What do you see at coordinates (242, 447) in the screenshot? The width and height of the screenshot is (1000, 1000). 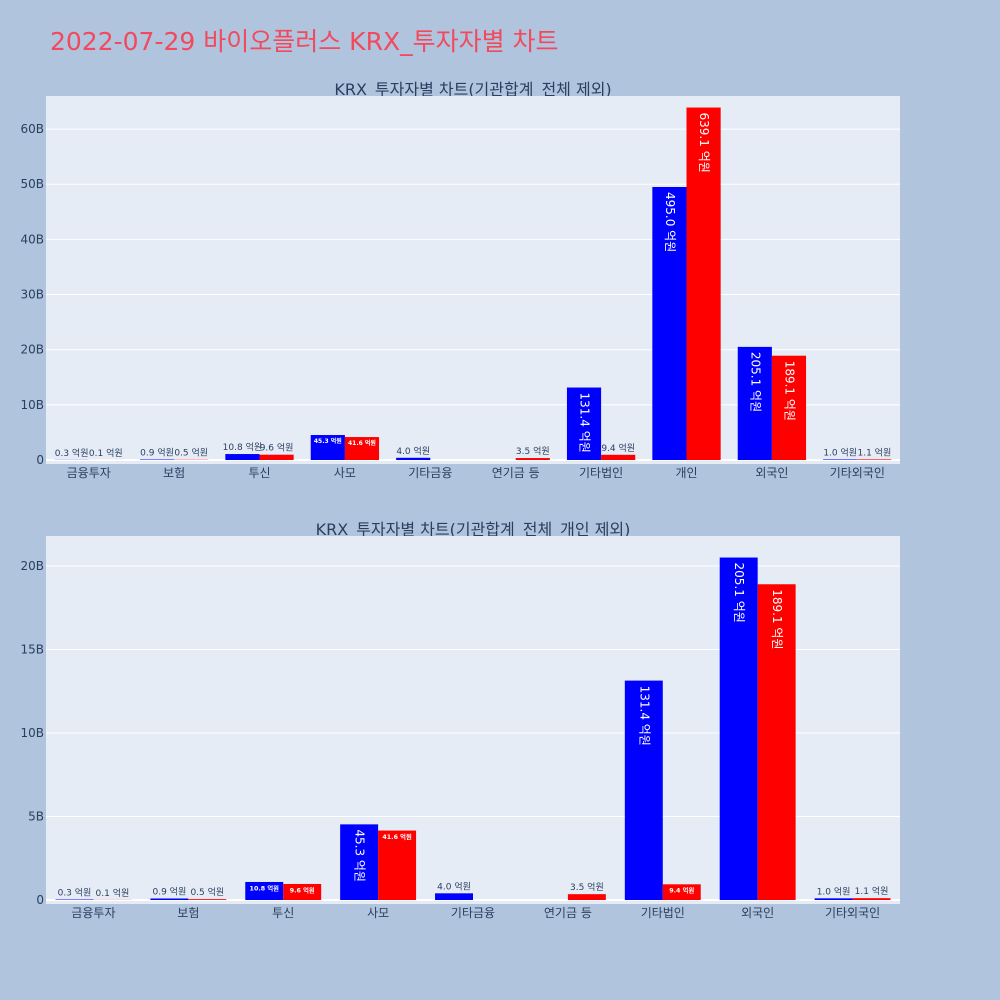 I see `chart-1-data-label: 10.8 억원` at bounding box center [242, 447].